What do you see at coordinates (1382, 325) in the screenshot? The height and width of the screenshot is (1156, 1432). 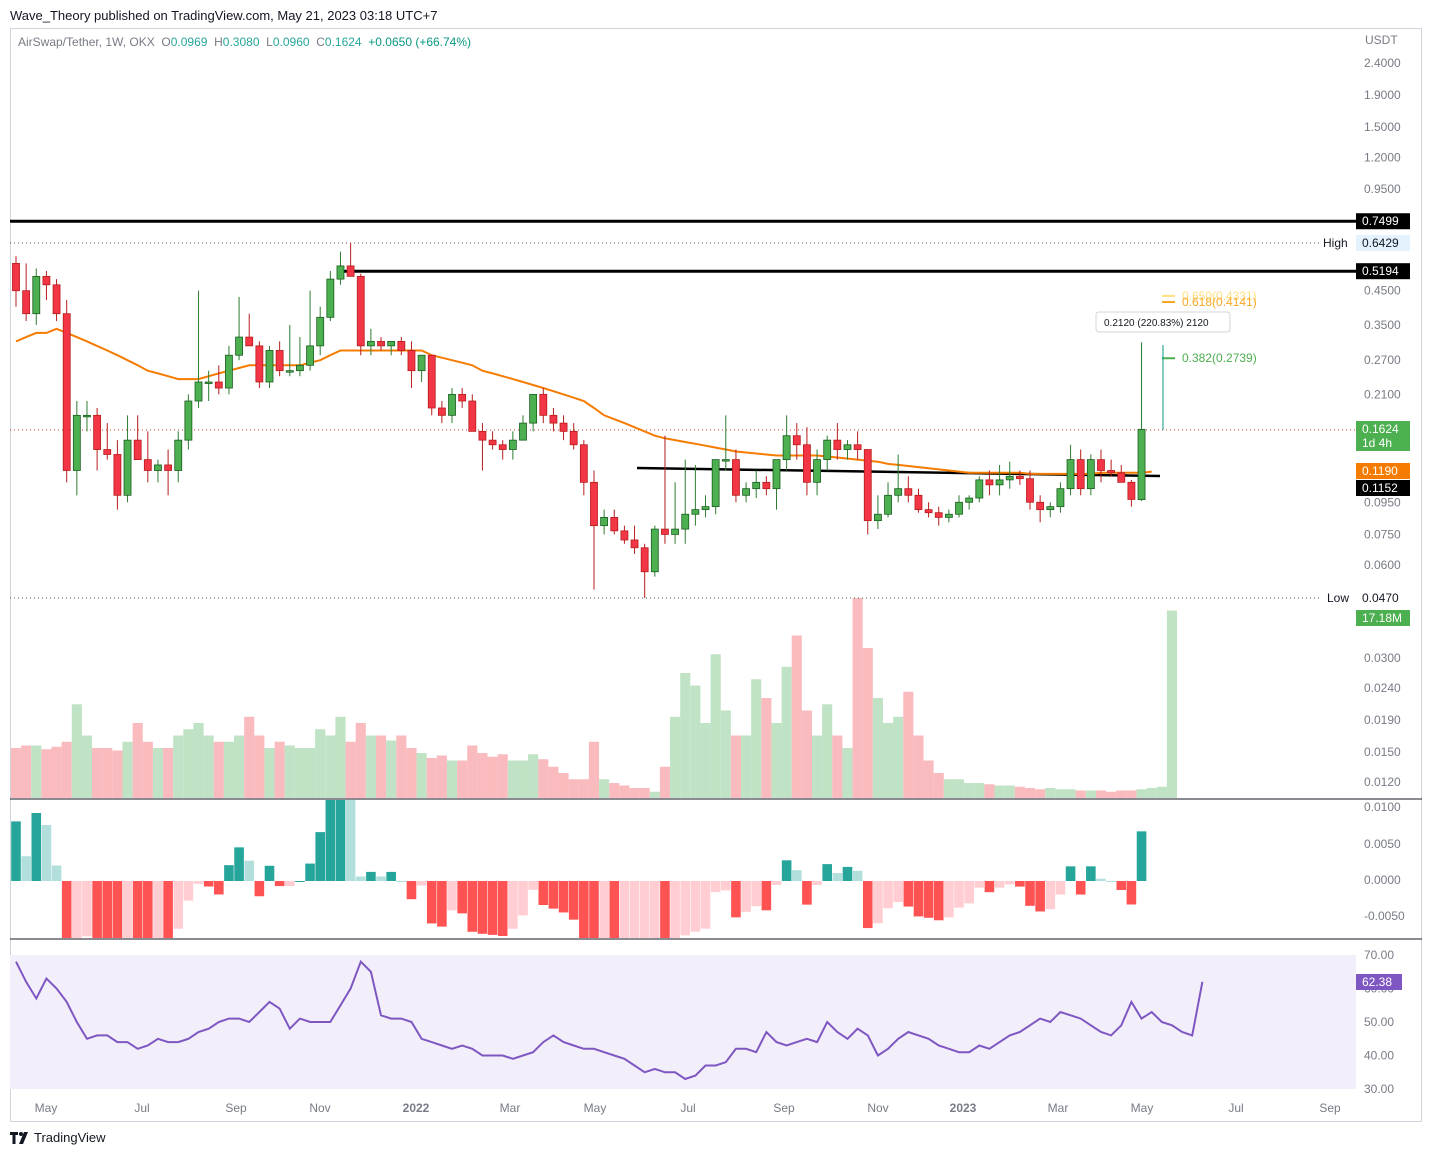 I see `price-tick: 0.3500` at bounding box center [1382, 325].